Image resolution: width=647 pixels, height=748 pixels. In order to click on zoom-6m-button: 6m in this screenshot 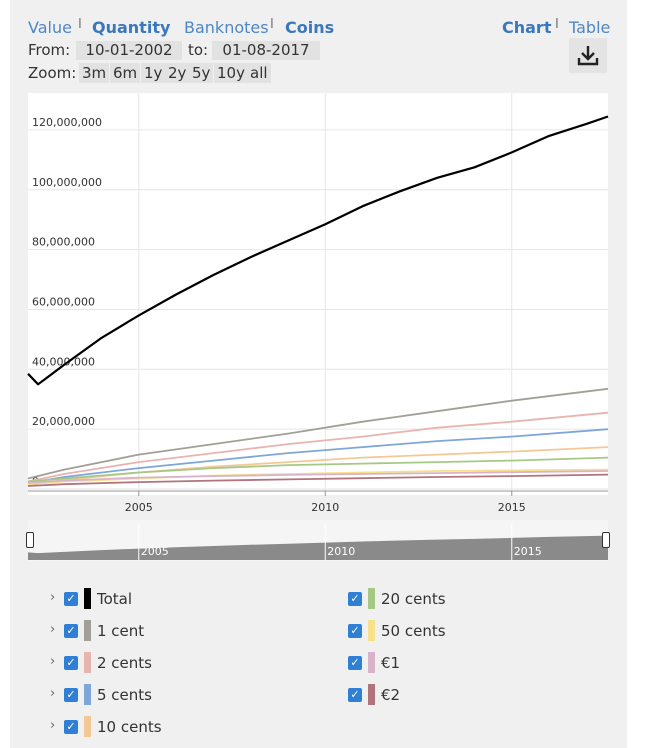, I will do `click(125, 73)`.